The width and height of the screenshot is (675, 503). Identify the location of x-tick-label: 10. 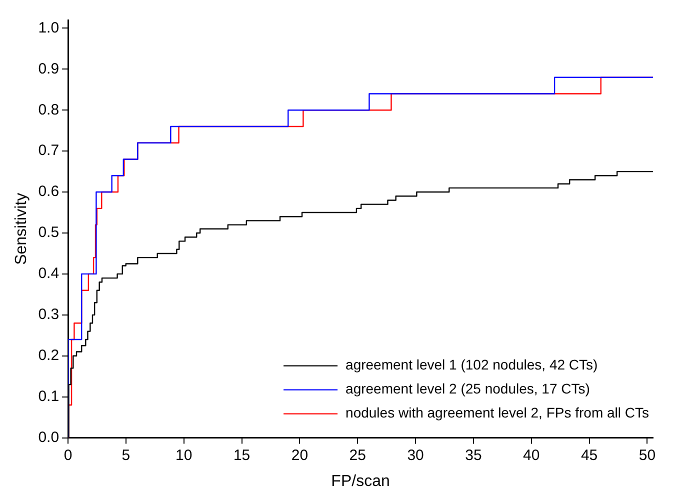
(184, 455).